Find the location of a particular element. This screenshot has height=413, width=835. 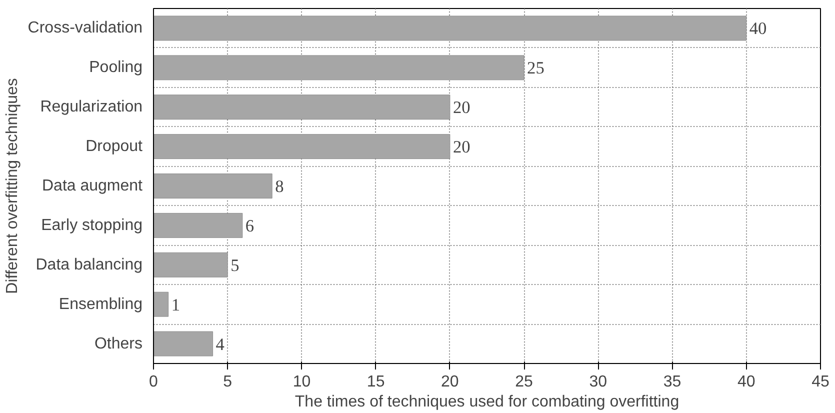

y-tick-label: Others is located at coordinates (118, 343).